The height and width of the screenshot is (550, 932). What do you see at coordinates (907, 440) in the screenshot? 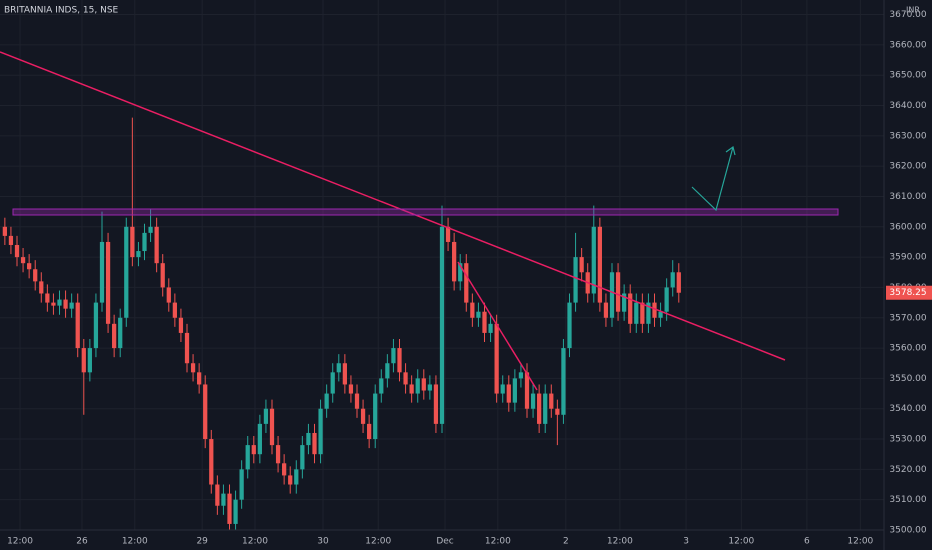
I see `y-tick-label: 3530.00` at bounding box center [907, 440].